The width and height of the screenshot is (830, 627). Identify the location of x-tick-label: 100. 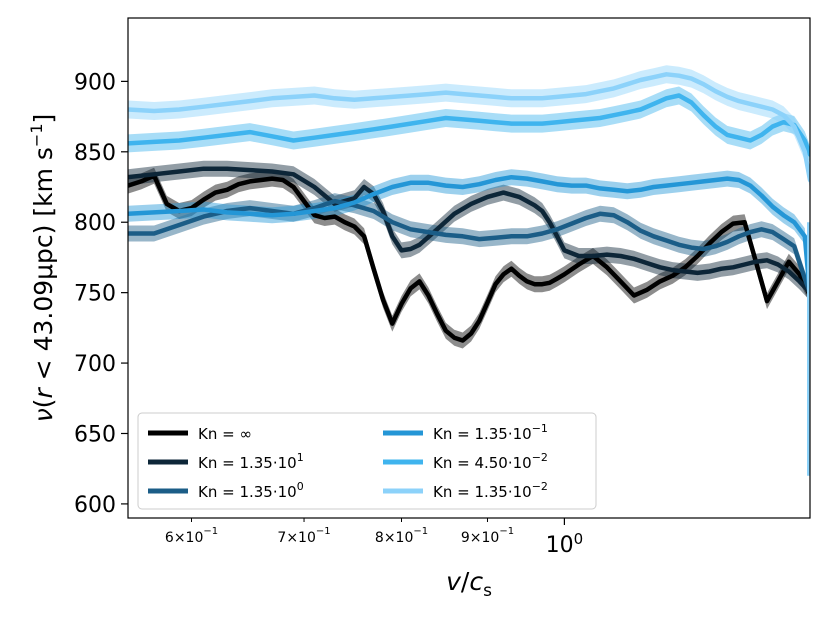
(565, 544).